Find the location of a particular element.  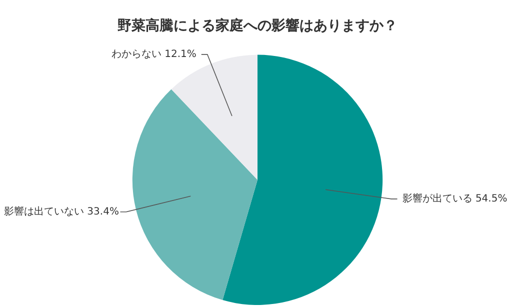

chart-title: 野菜高騰による家庭への影響はありますか？ is located at coordinates (258, 25).